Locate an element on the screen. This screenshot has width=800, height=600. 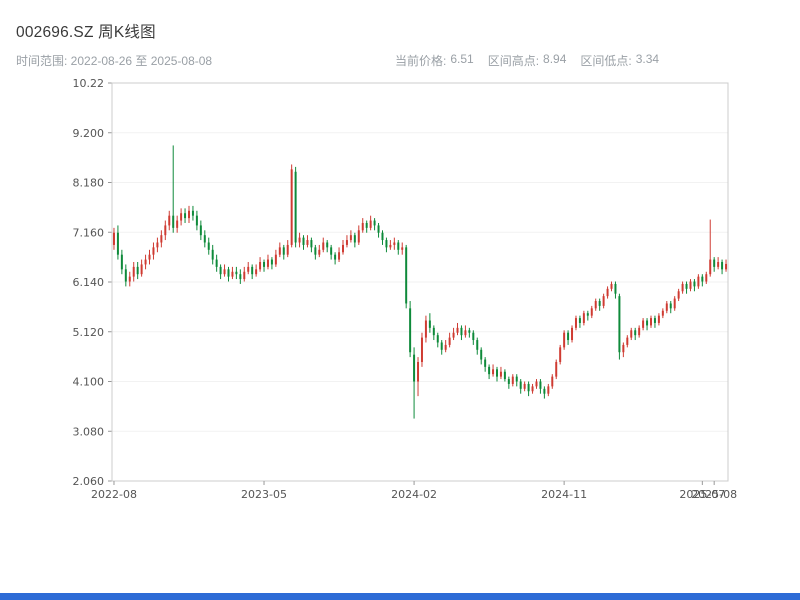
range-high-stat: 区间高点: 8.94 is located at coordinates (527, 60).